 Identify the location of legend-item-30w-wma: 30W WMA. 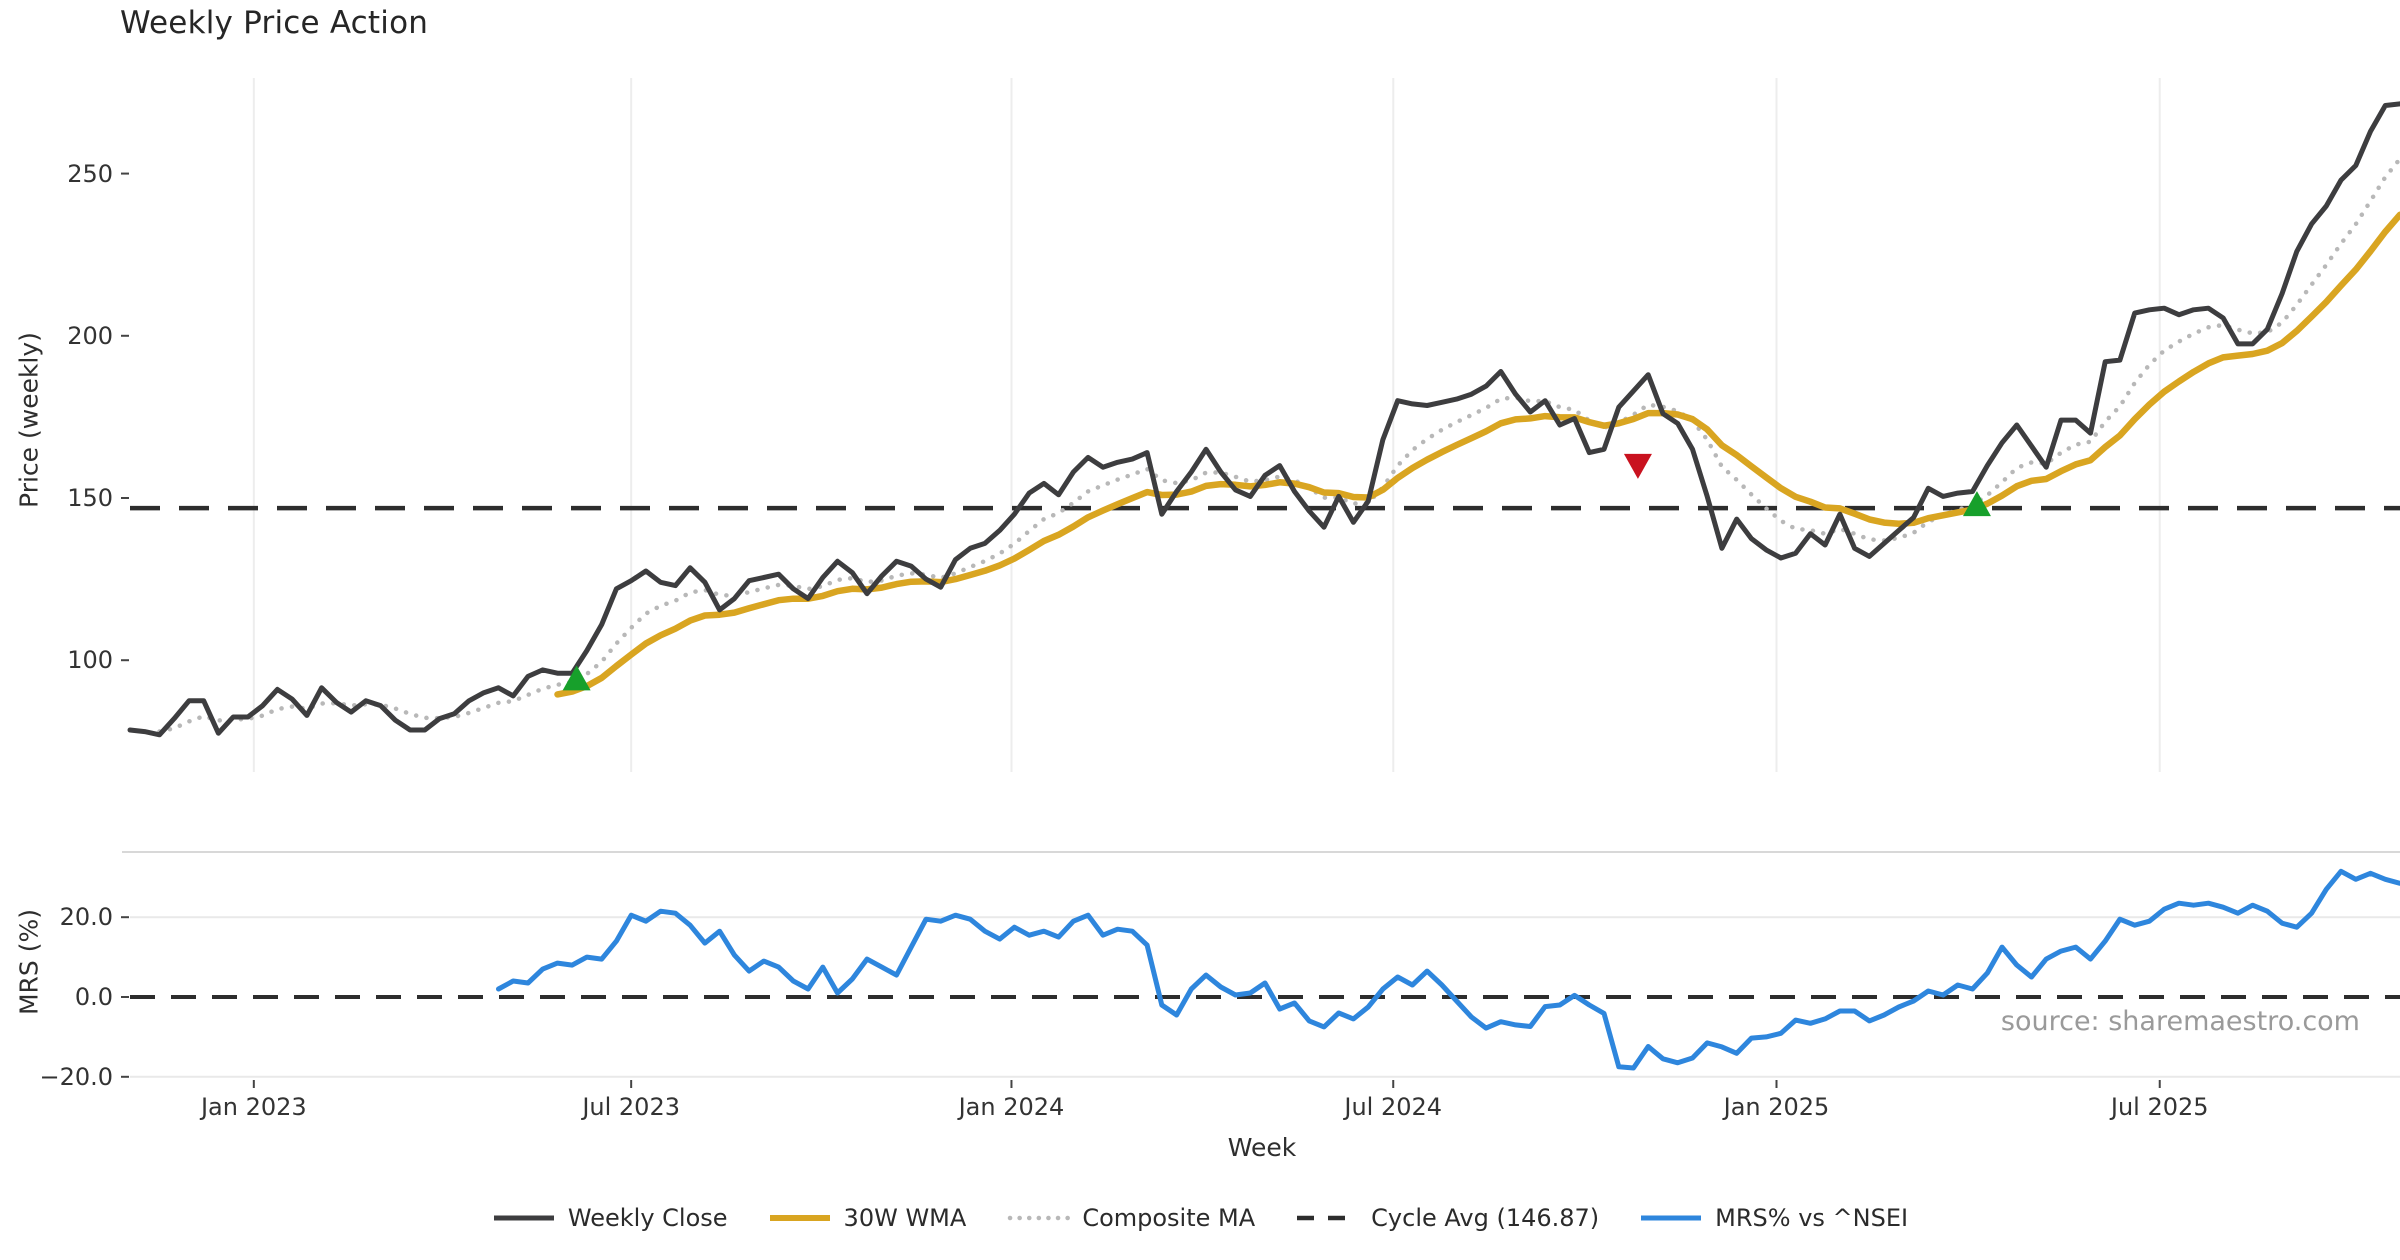
(867, 1218).